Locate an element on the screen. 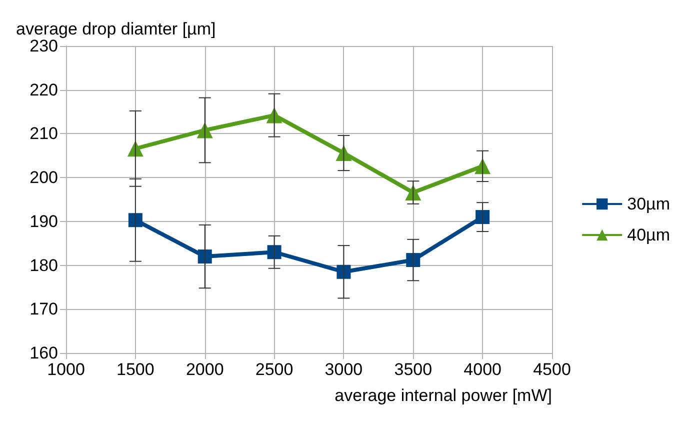 The height and width of the screenshot is (439, 691). x-axis-title: average internal power [mW] is located at coordinates (443, 395).